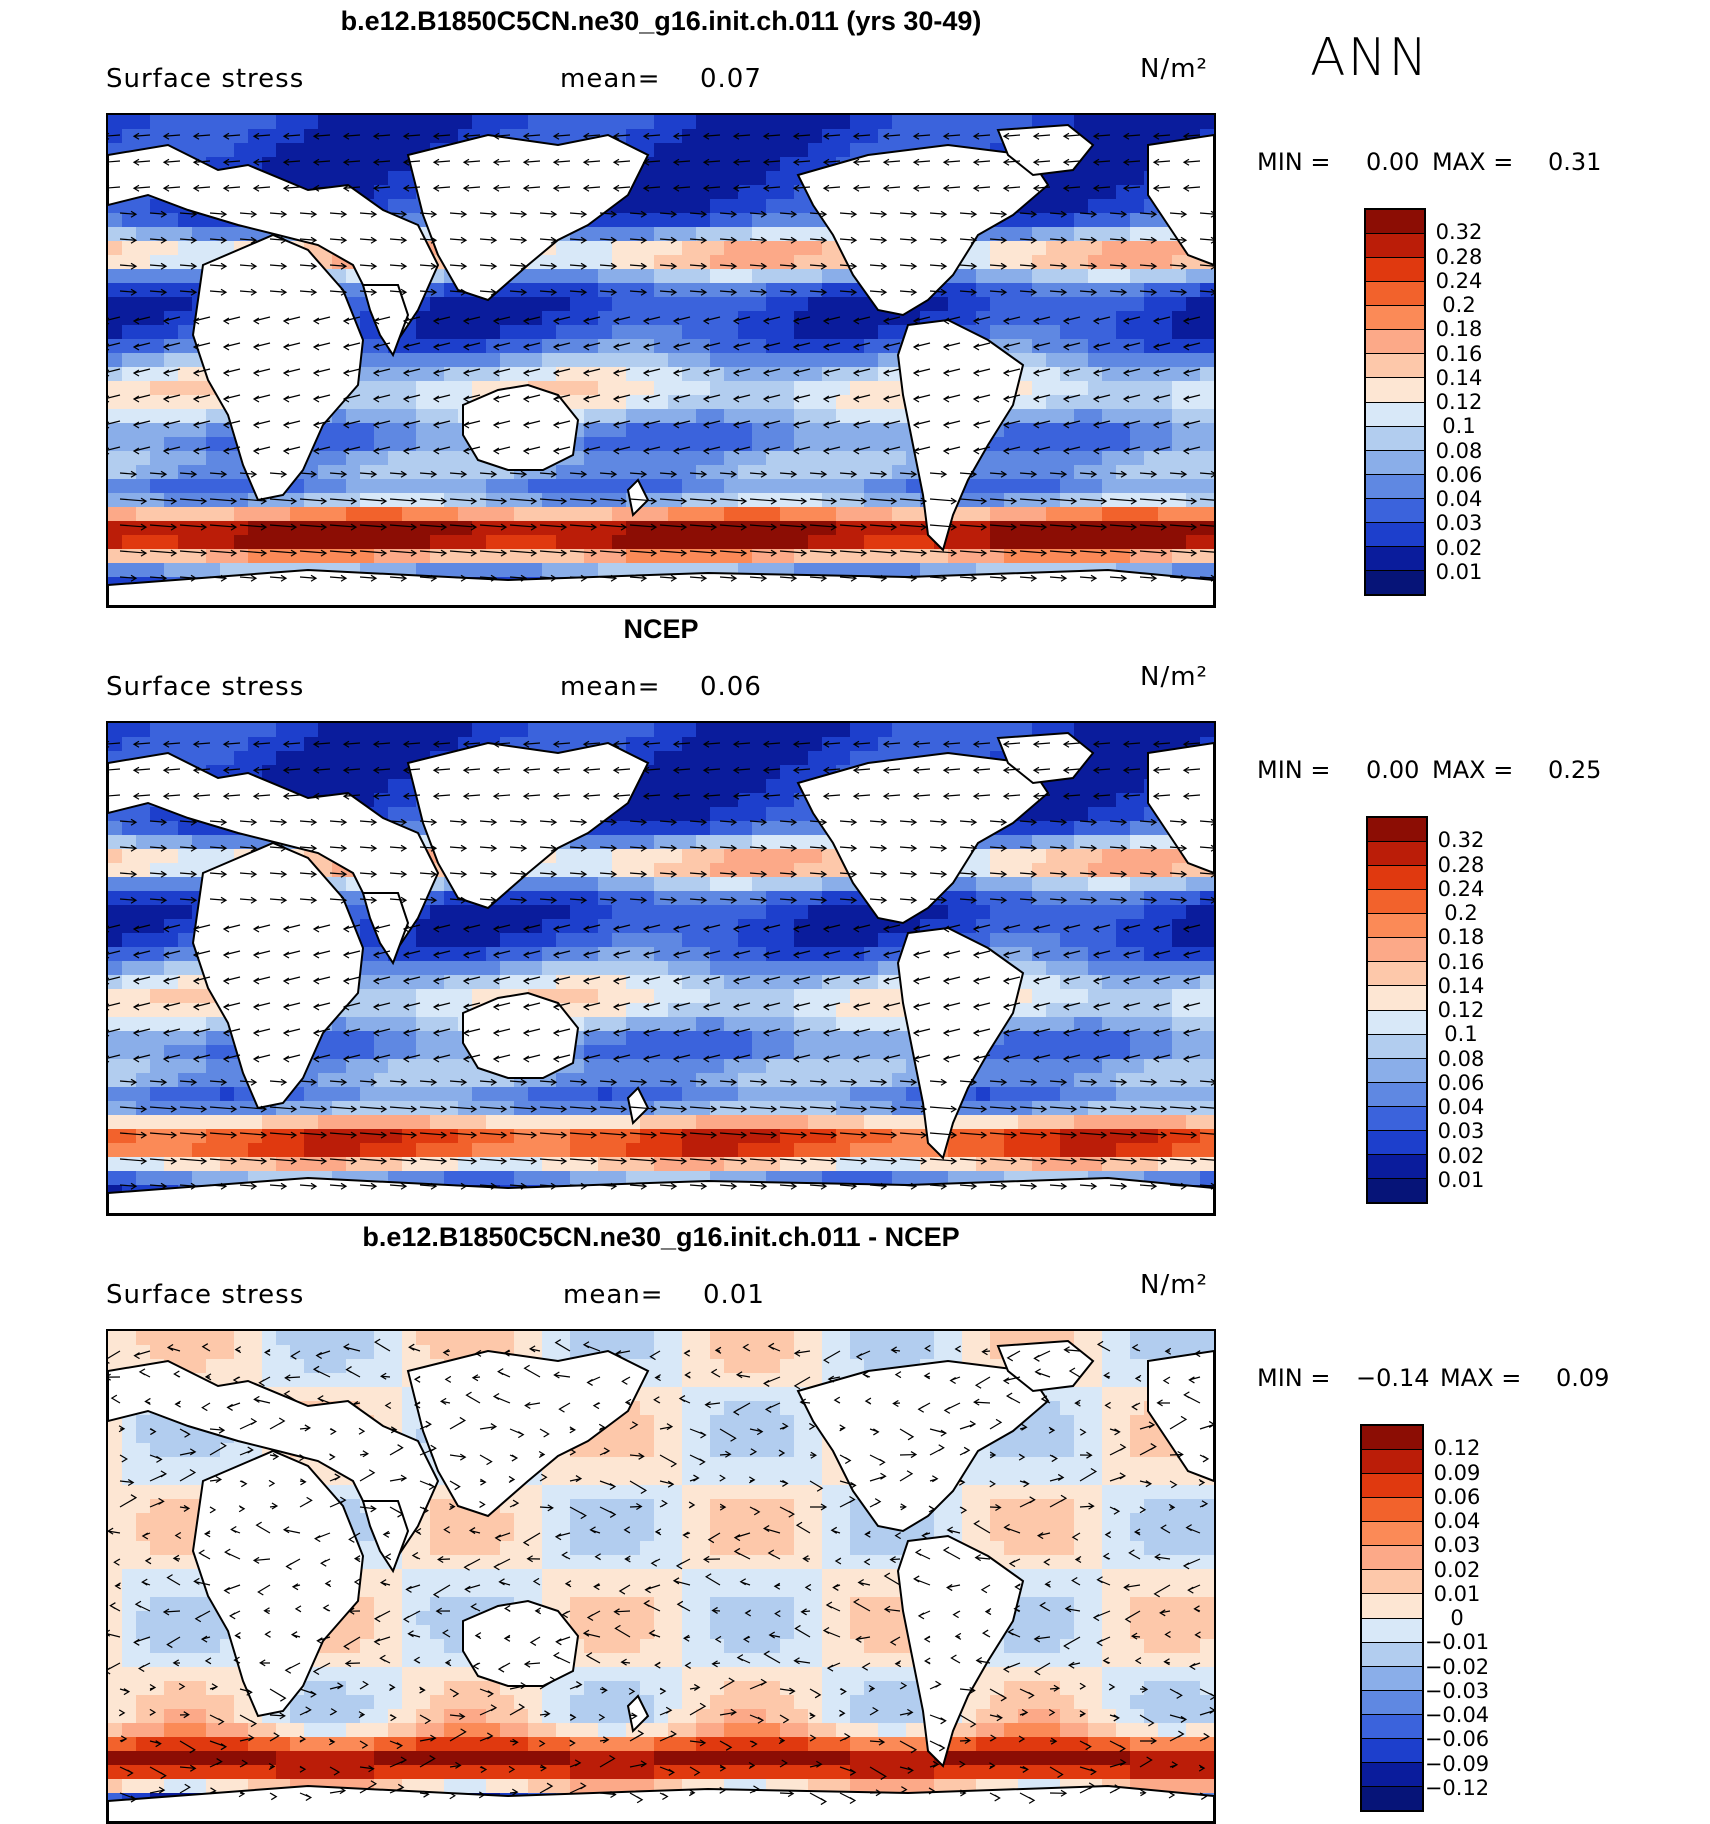 The width and height of the screenshot is (1710, 1824). What do you see at coordinates (205, 79) in the screenshot?
I see `variable-label-model: Surface stress` at bounding box center [205, 79].